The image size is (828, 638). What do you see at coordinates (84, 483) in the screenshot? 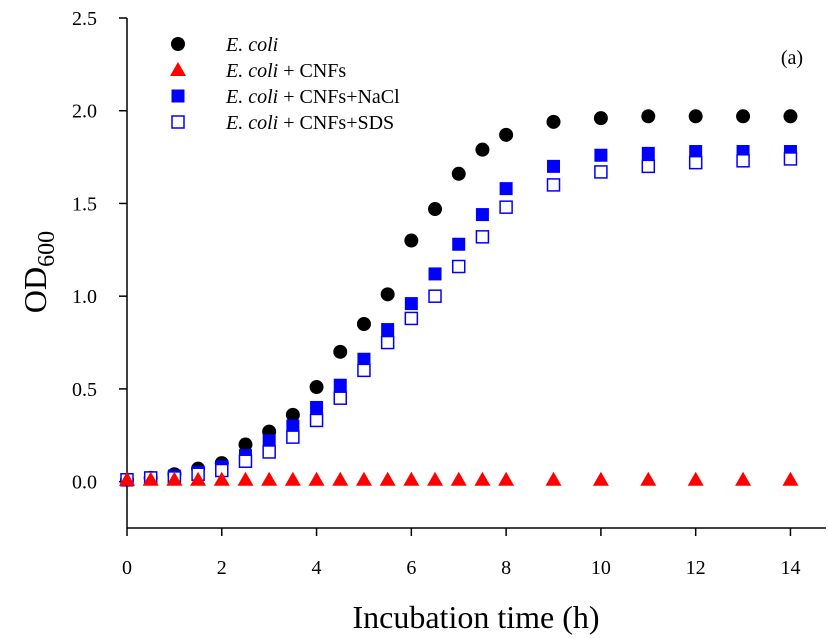
I see `y-tick-label: 0.0` at bounding box center [84, 483].